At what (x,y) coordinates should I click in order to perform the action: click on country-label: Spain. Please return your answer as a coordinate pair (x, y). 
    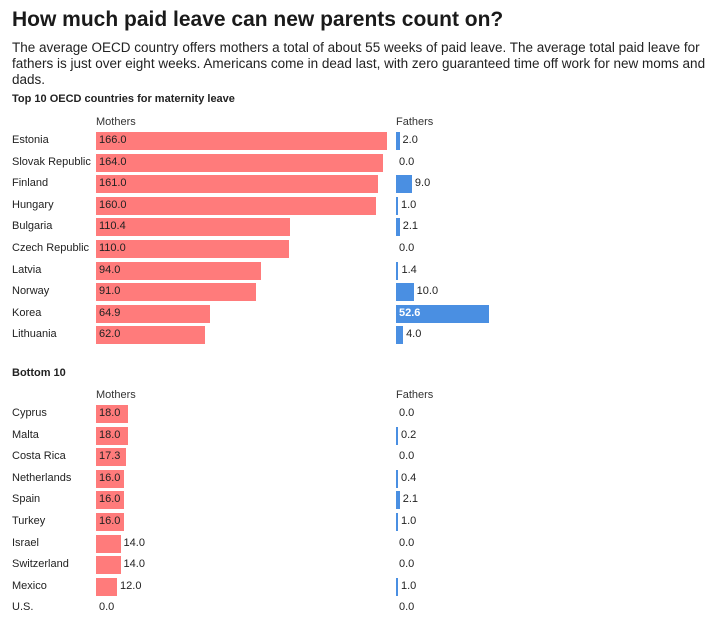
    Looking at the image, I should click on (26, 499).